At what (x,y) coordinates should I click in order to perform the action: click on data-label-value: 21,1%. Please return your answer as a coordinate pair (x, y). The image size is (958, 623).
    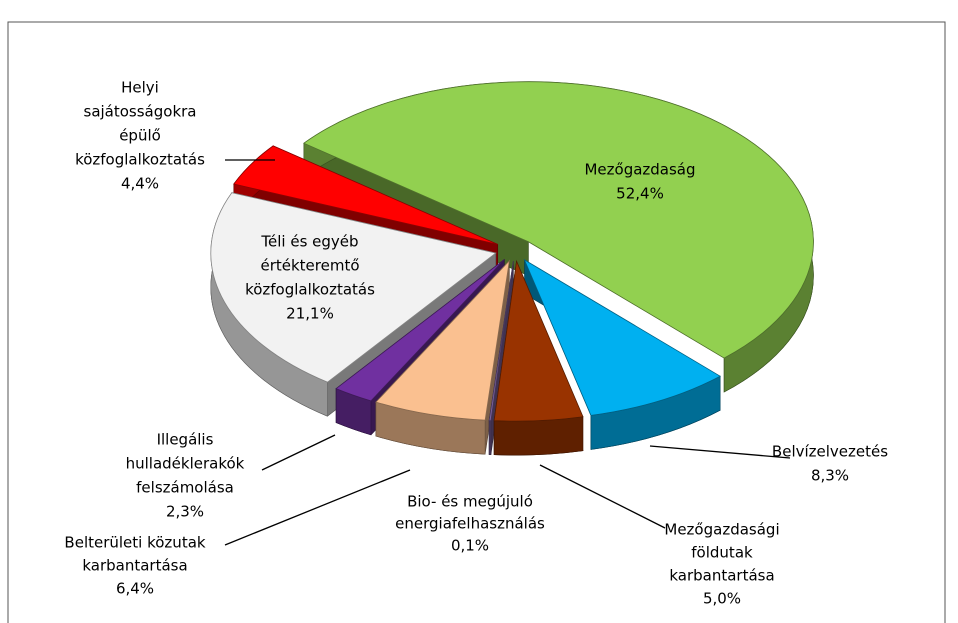
    Looking at the image, I should click on (310, 314).